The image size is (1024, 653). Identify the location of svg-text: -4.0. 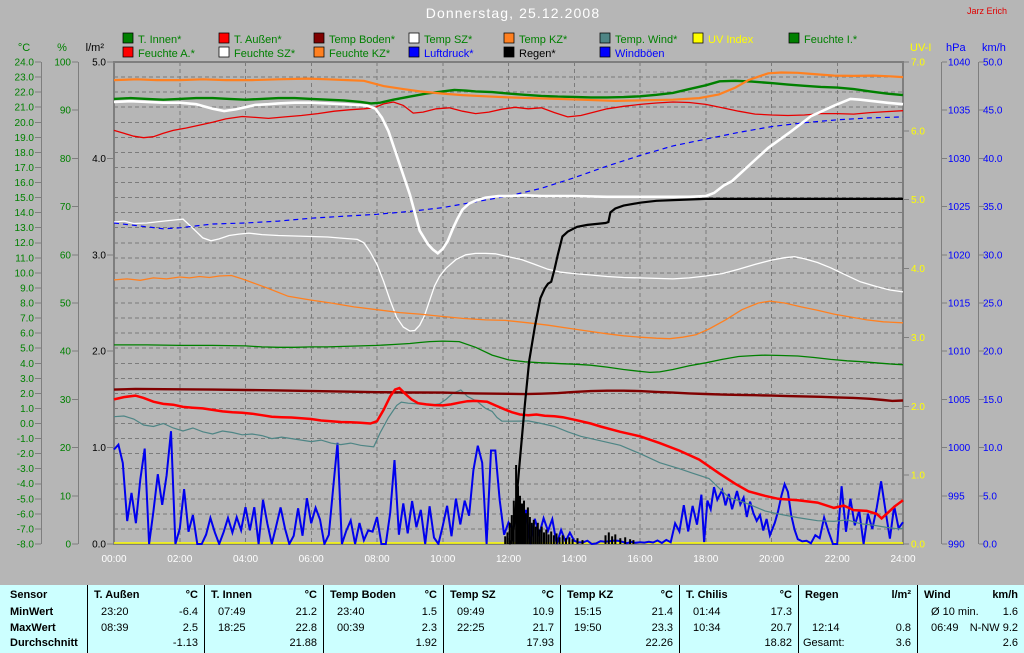
(26, 484).